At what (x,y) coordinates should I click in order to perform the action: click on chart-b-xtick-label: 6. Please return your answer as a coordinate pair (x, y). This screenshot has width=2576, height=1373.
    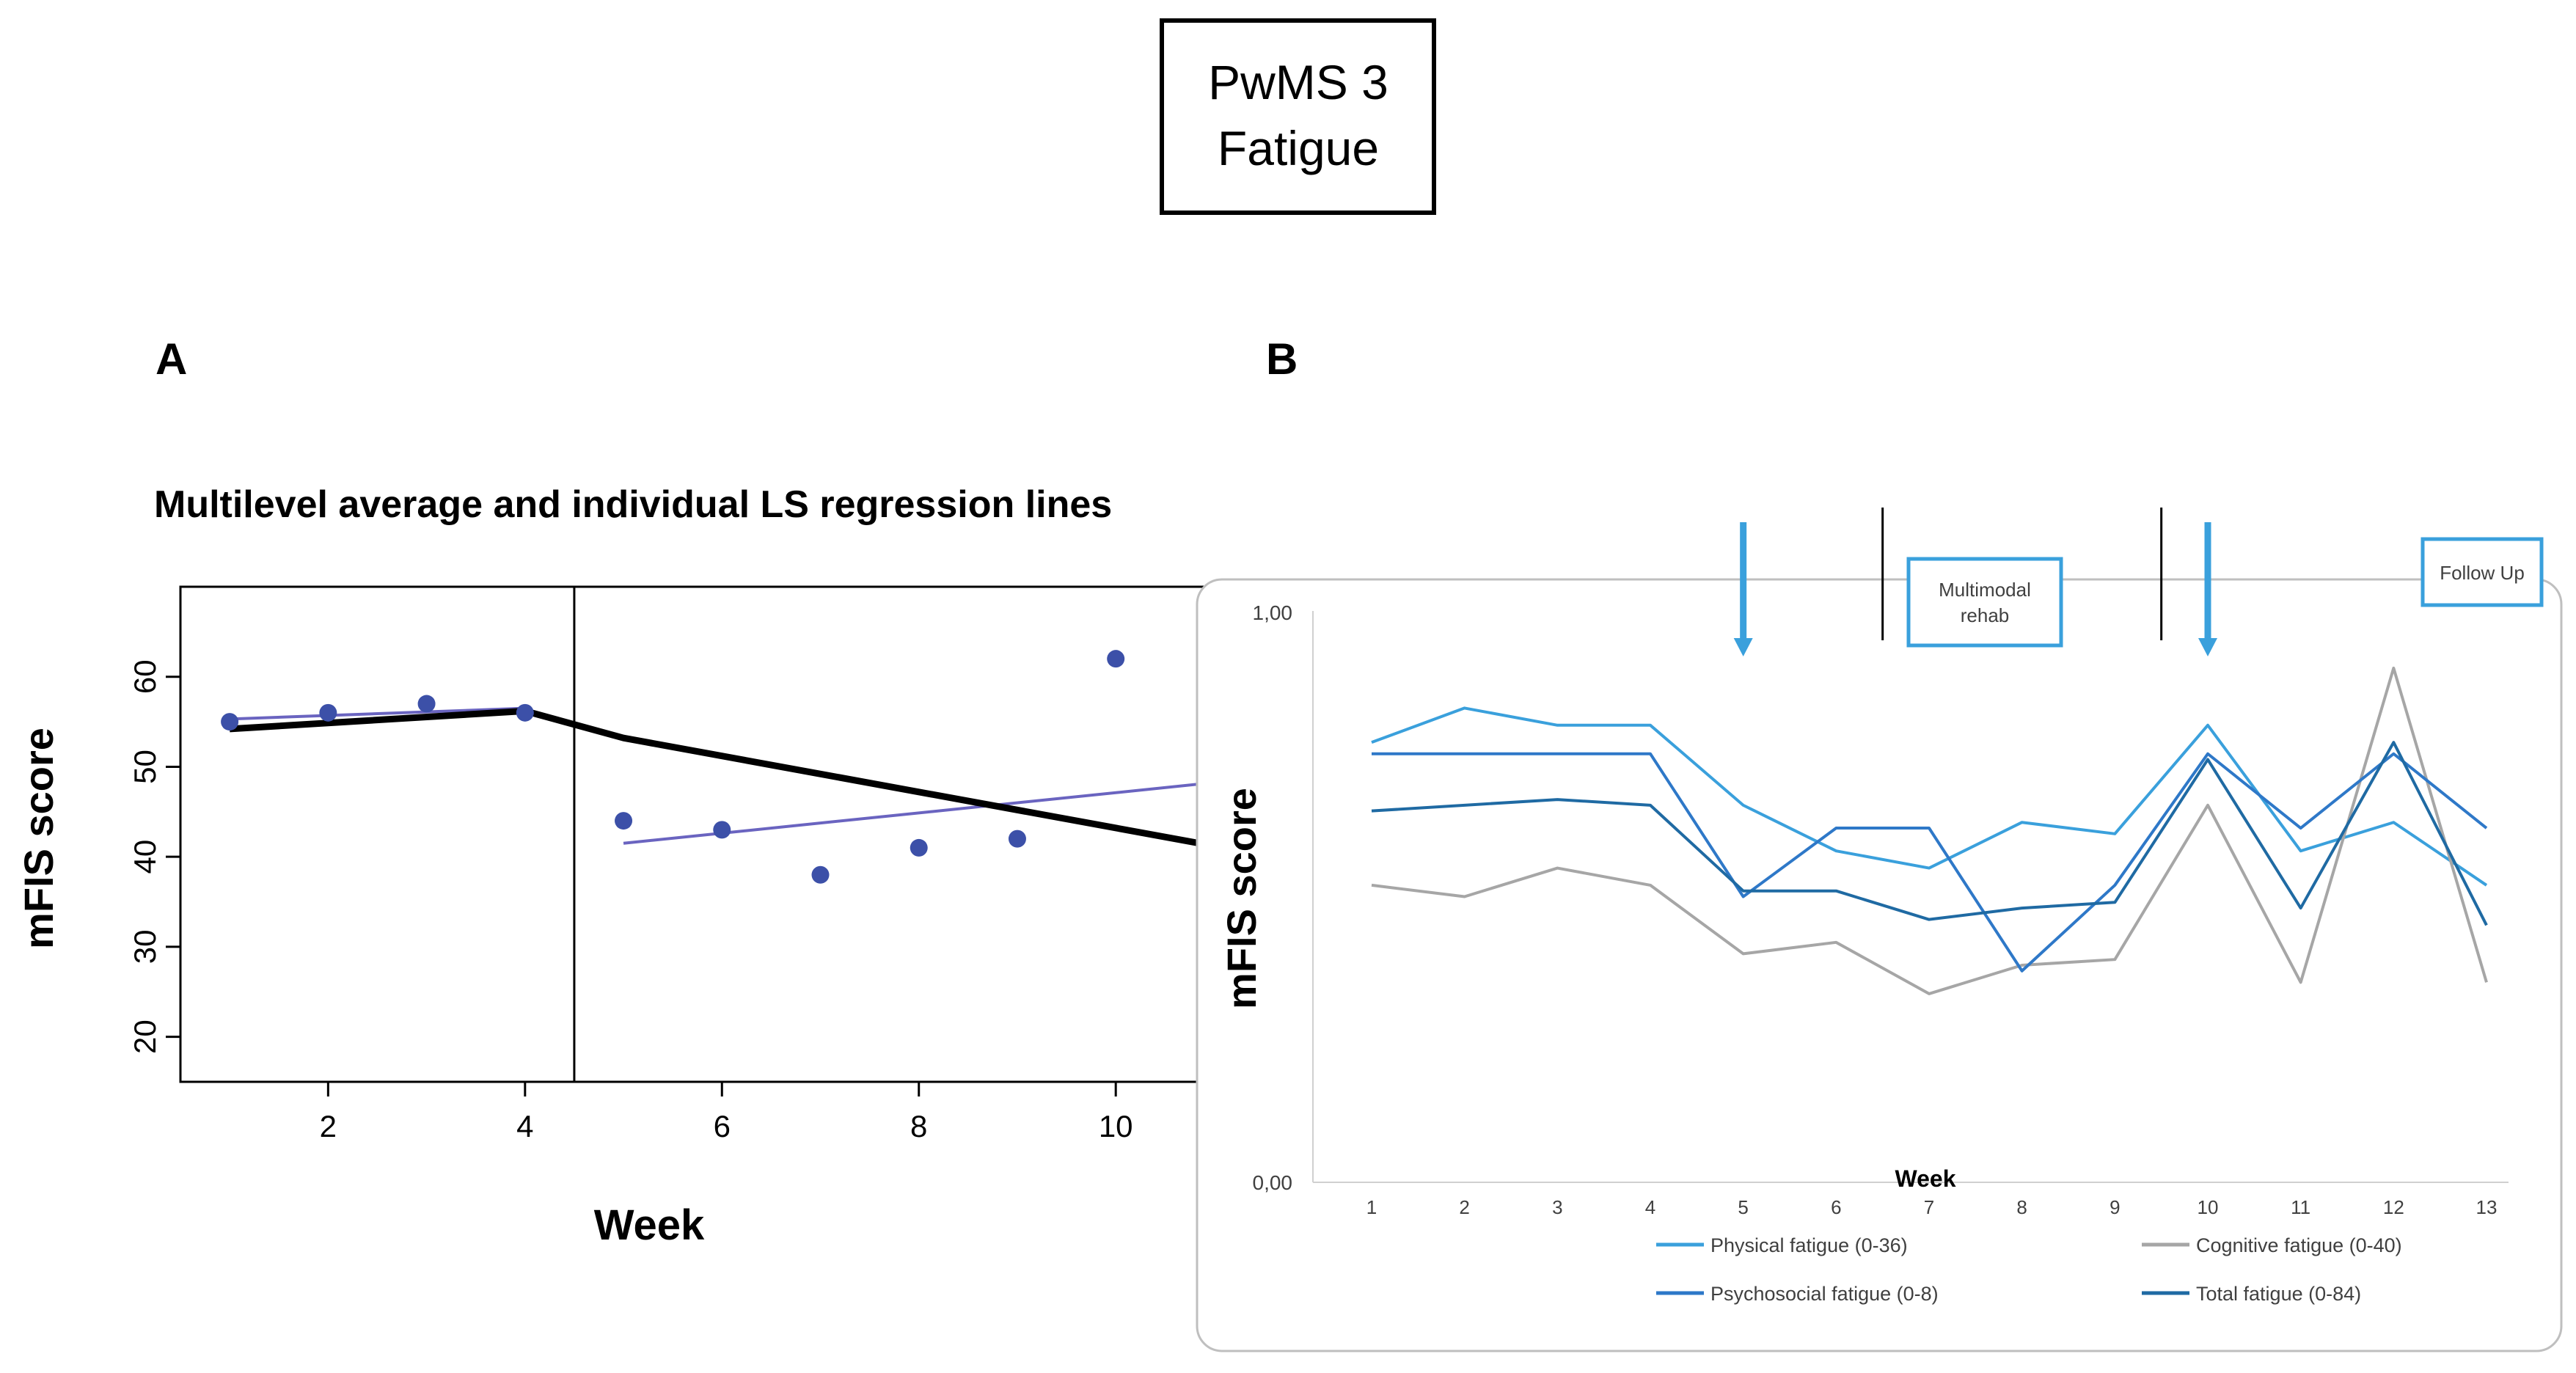
    Looking at the image, I should click on (1836, 1207).